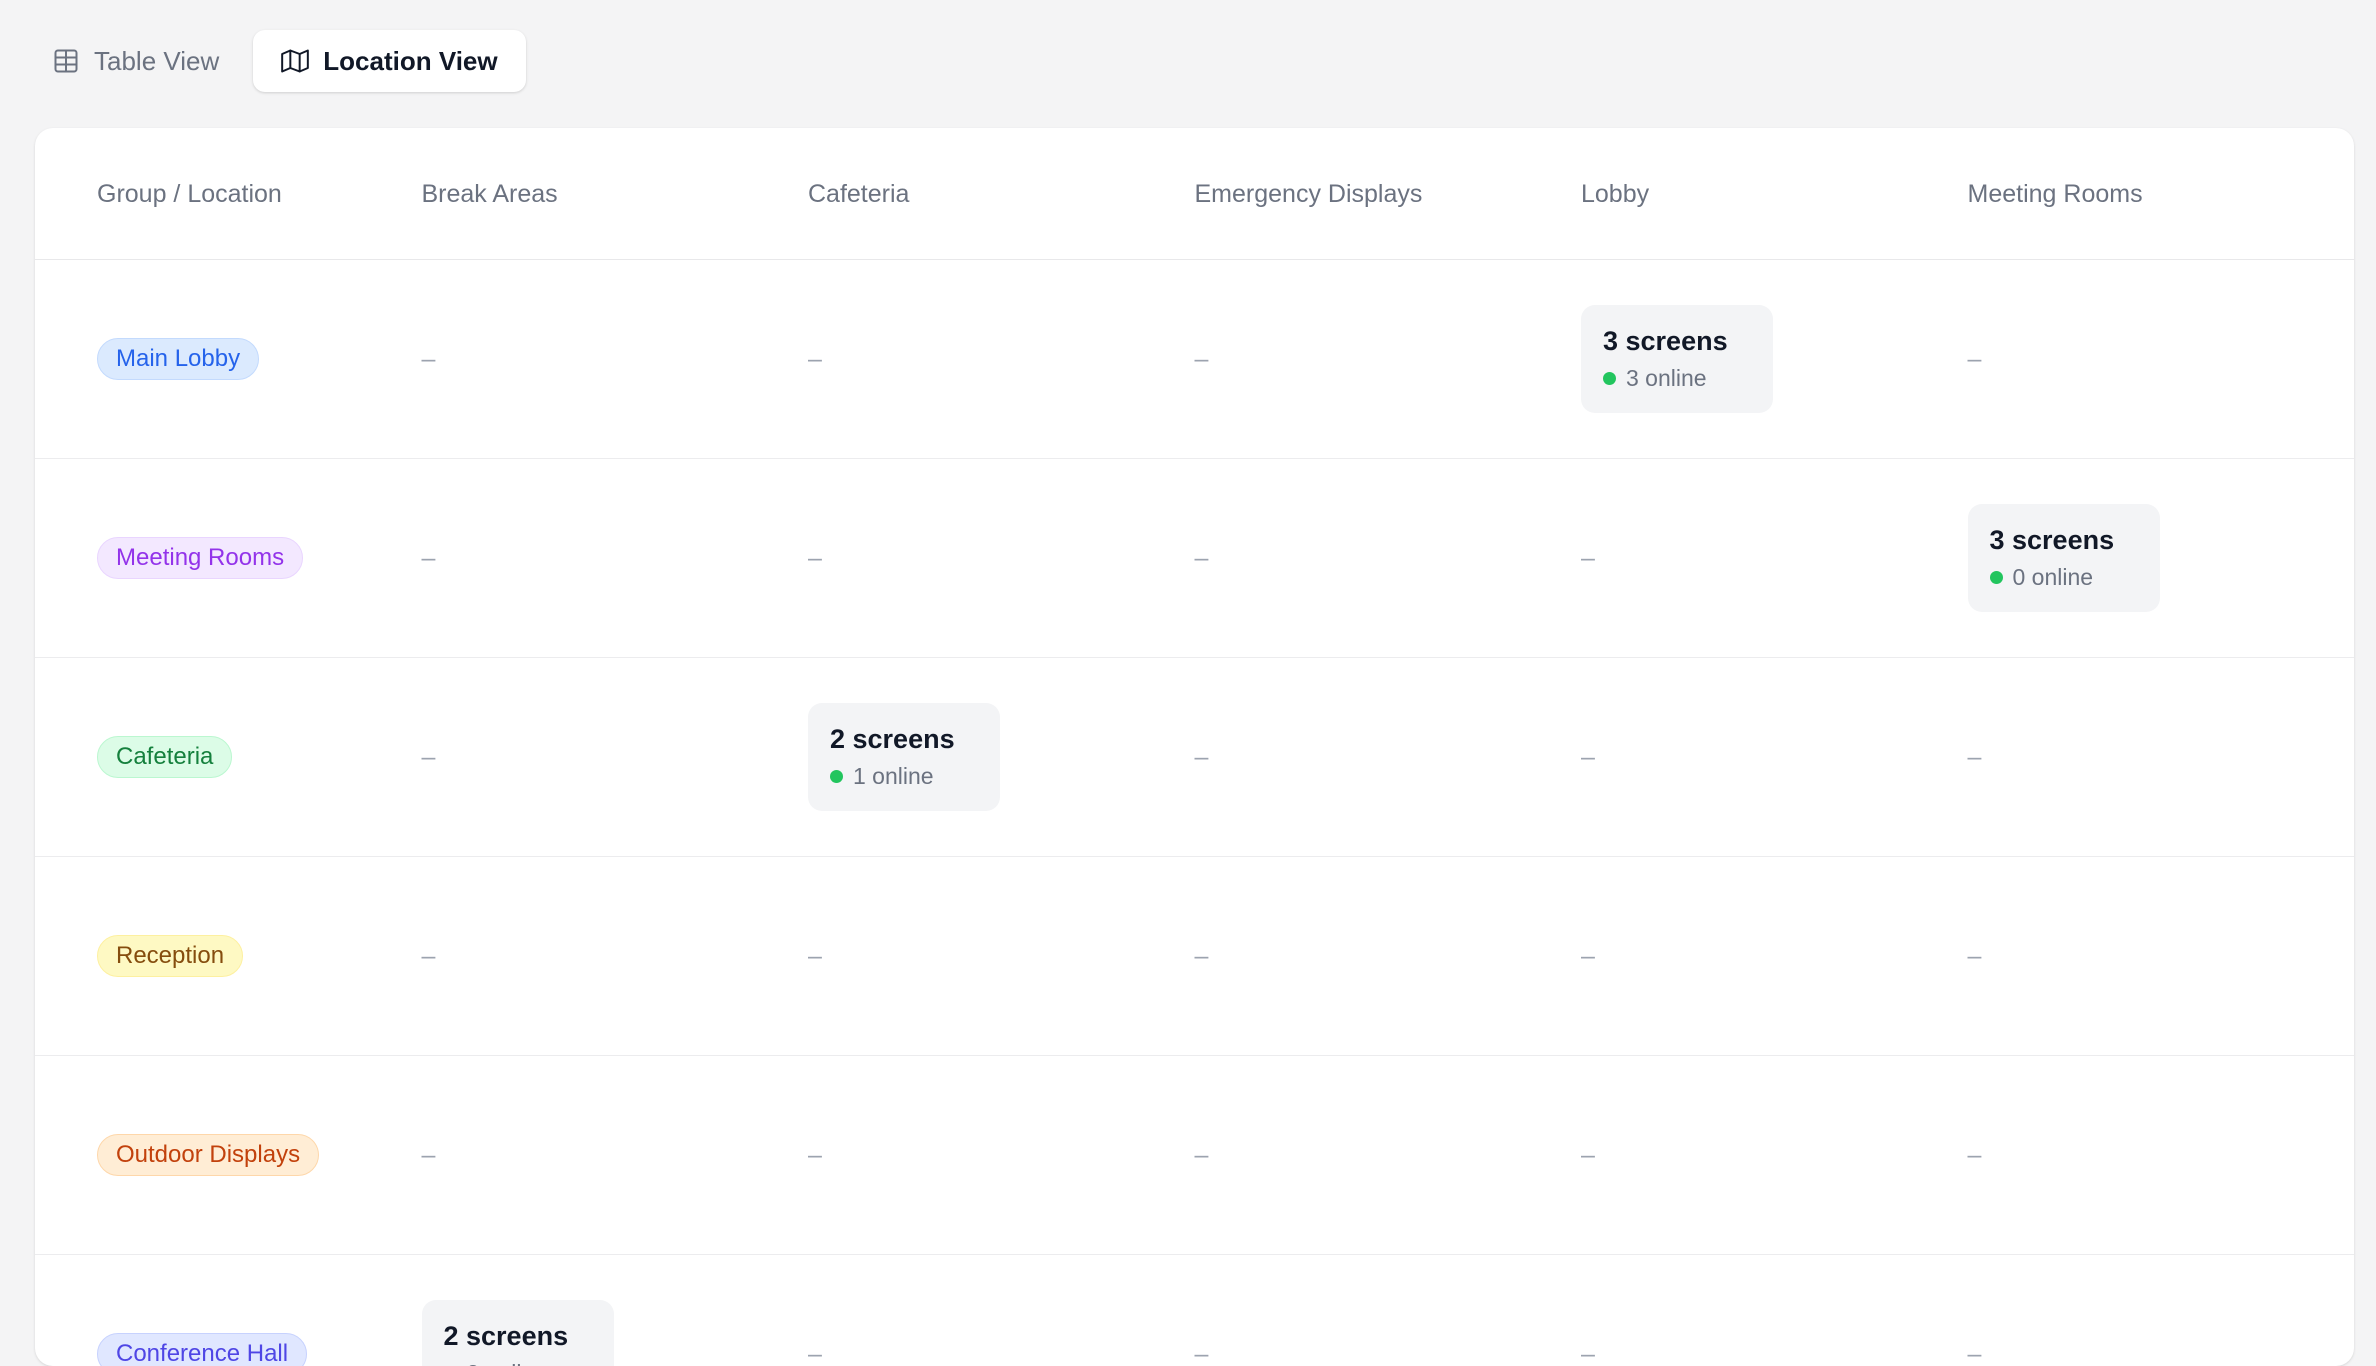 This screenshot has height=1366, width=2376. Describe the element at coordinates (1666, 377) in the screenshot. I see `online-count-label: 3 online` at that location.